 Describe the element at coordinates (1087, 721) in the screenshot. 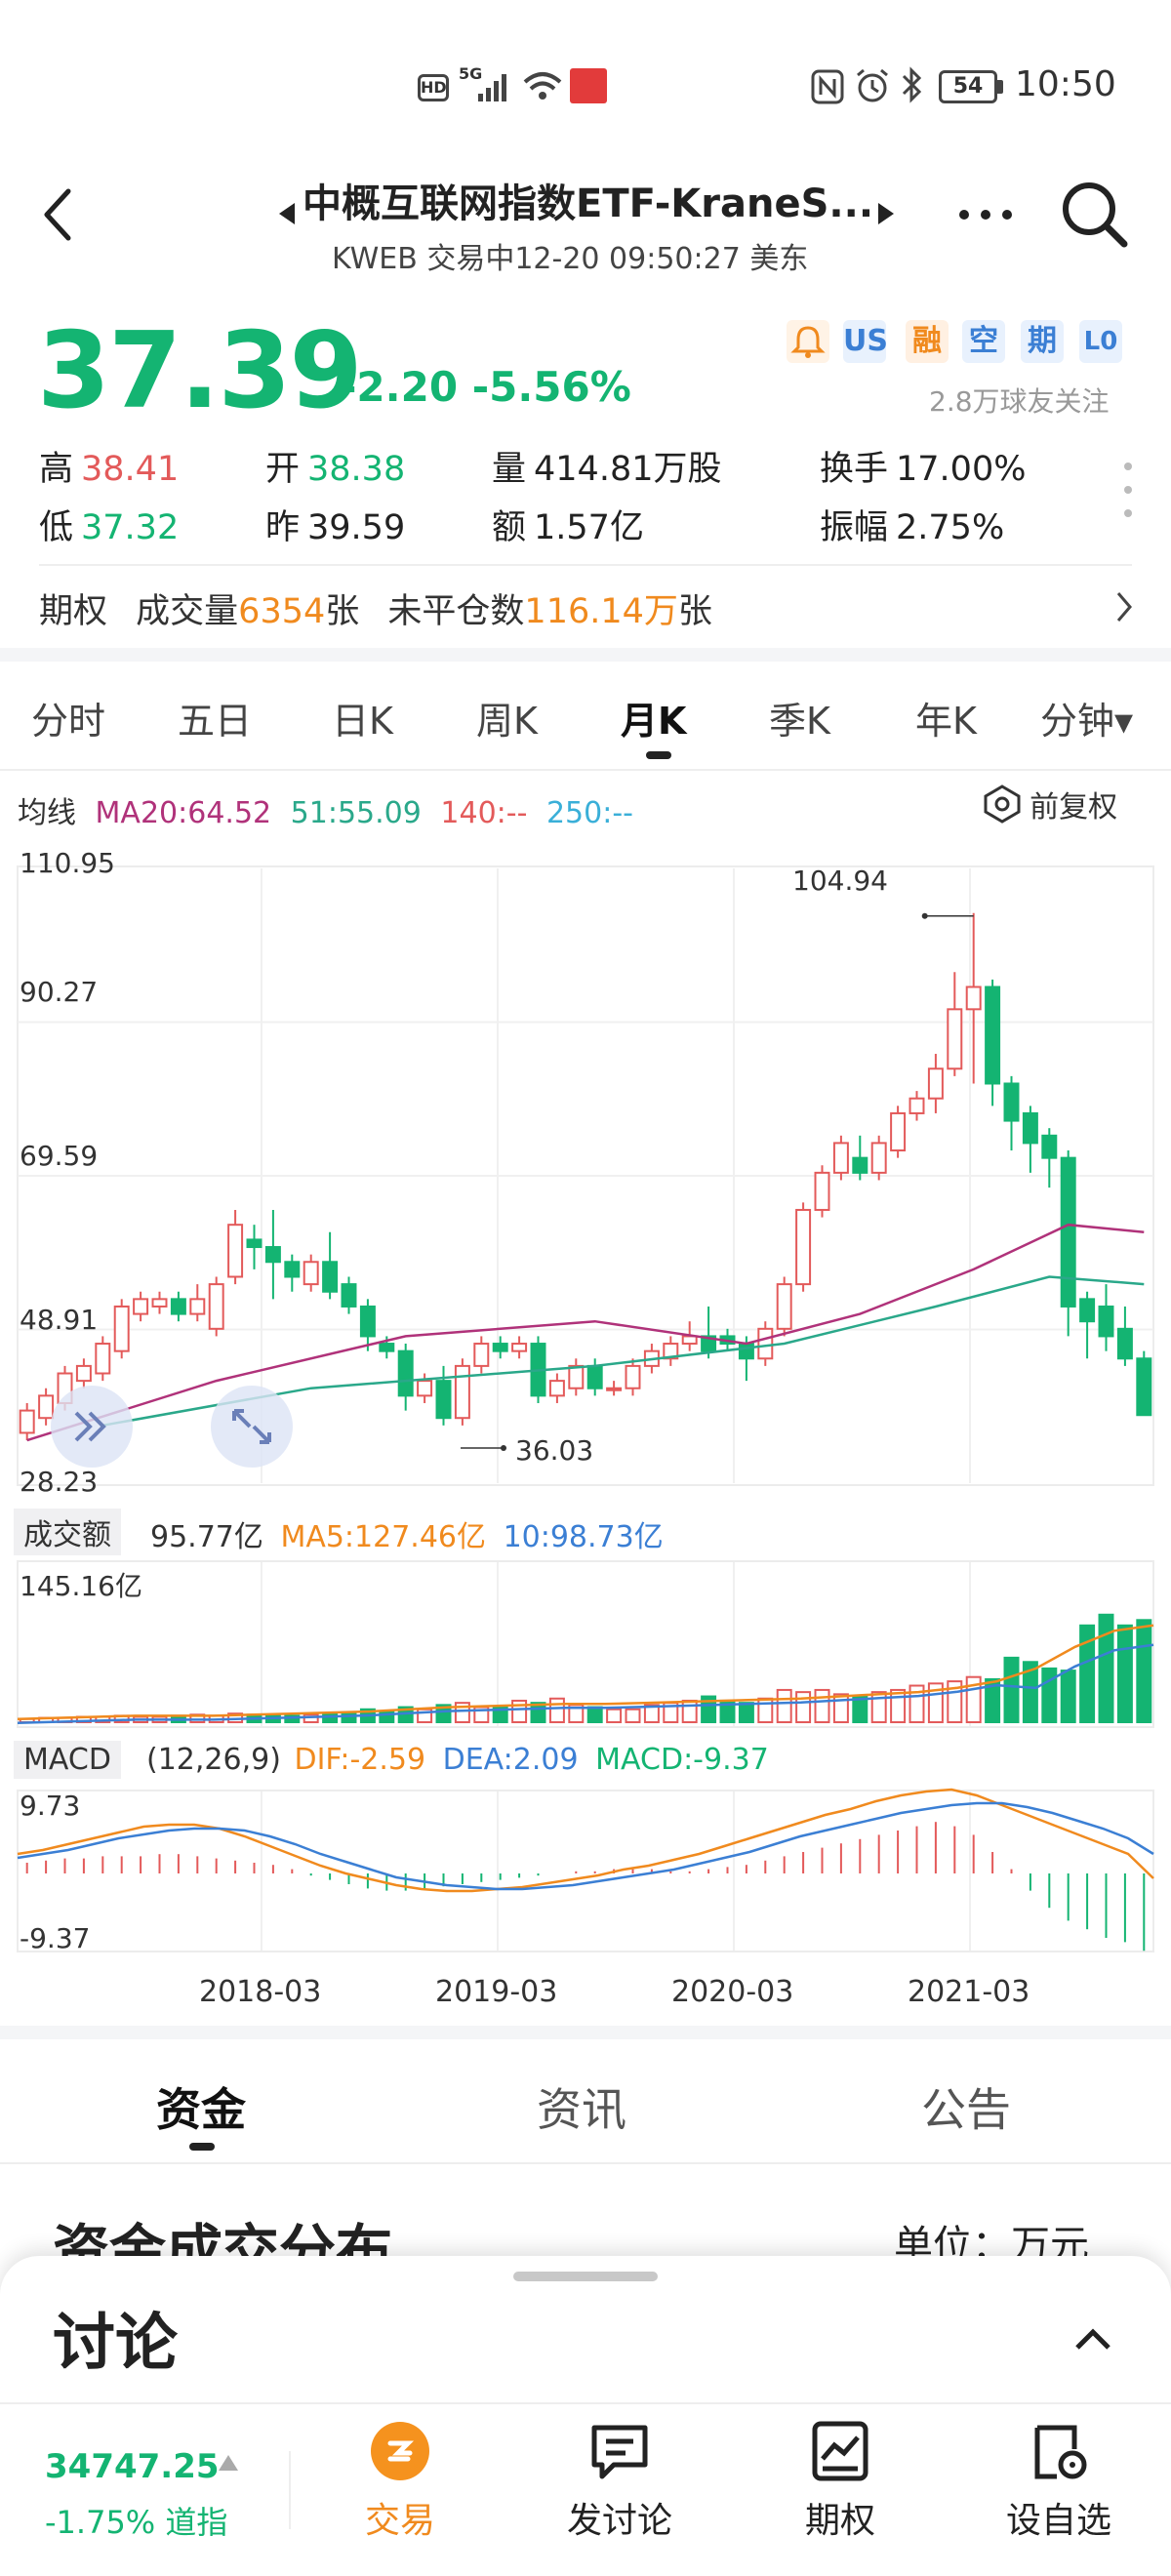

I see `tab-minute: 分钟▾` at that location.